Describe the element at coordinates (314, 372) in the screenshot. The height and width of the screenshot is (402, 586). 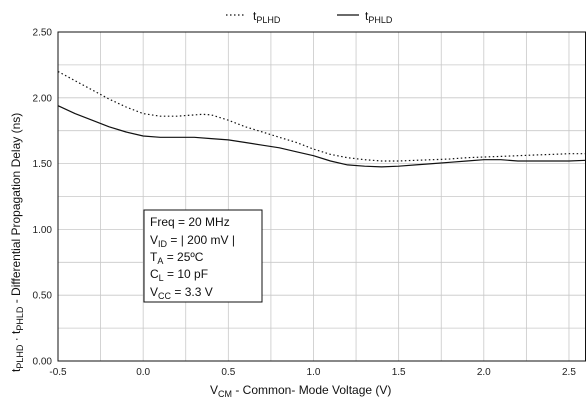
I see `x-tick-label: 1.0` at that location.